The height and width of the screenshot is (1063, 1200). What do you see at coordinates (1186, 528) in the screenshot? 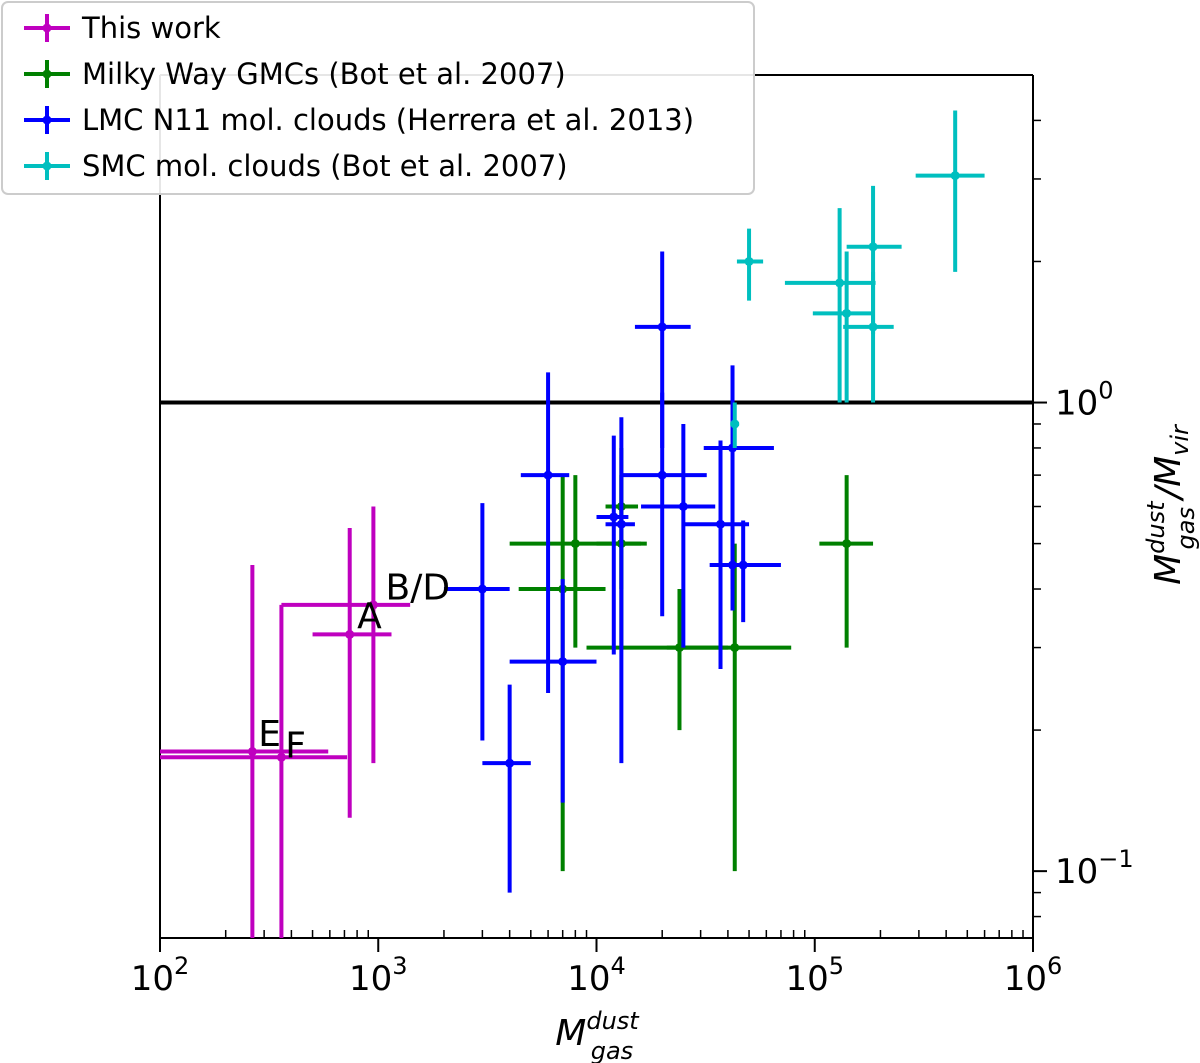
I see `y-axis-label-sub: gas` at bounding box center [1186, 528].